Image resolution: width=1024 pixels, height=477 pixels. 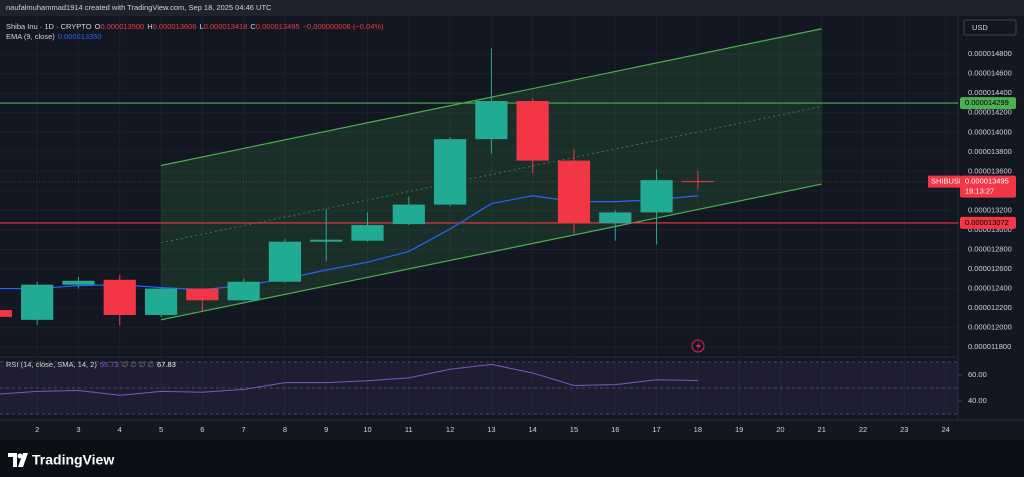 What do you see at coordinates (367, 429) in the screenshot?
I see `x-tick-label: 10` at bounding box center [367, 429].